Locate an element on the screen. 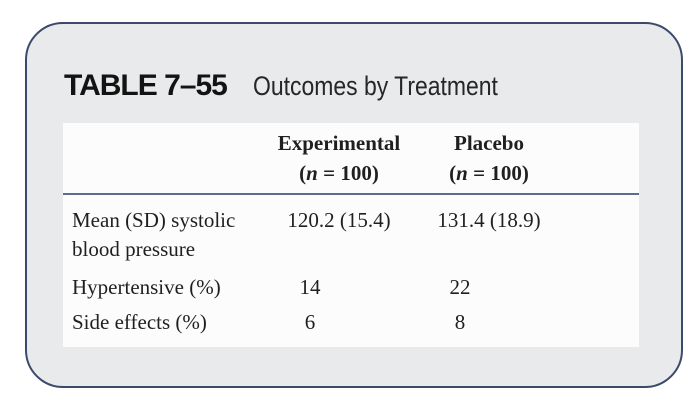  cell-placebo: 22 is located at coordinates (460, 287).